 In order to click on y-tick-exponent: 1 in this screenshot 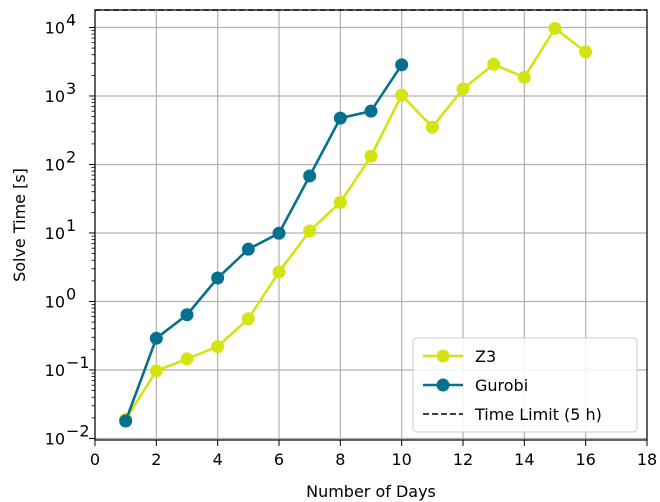, I will do `click(71, 225)`.